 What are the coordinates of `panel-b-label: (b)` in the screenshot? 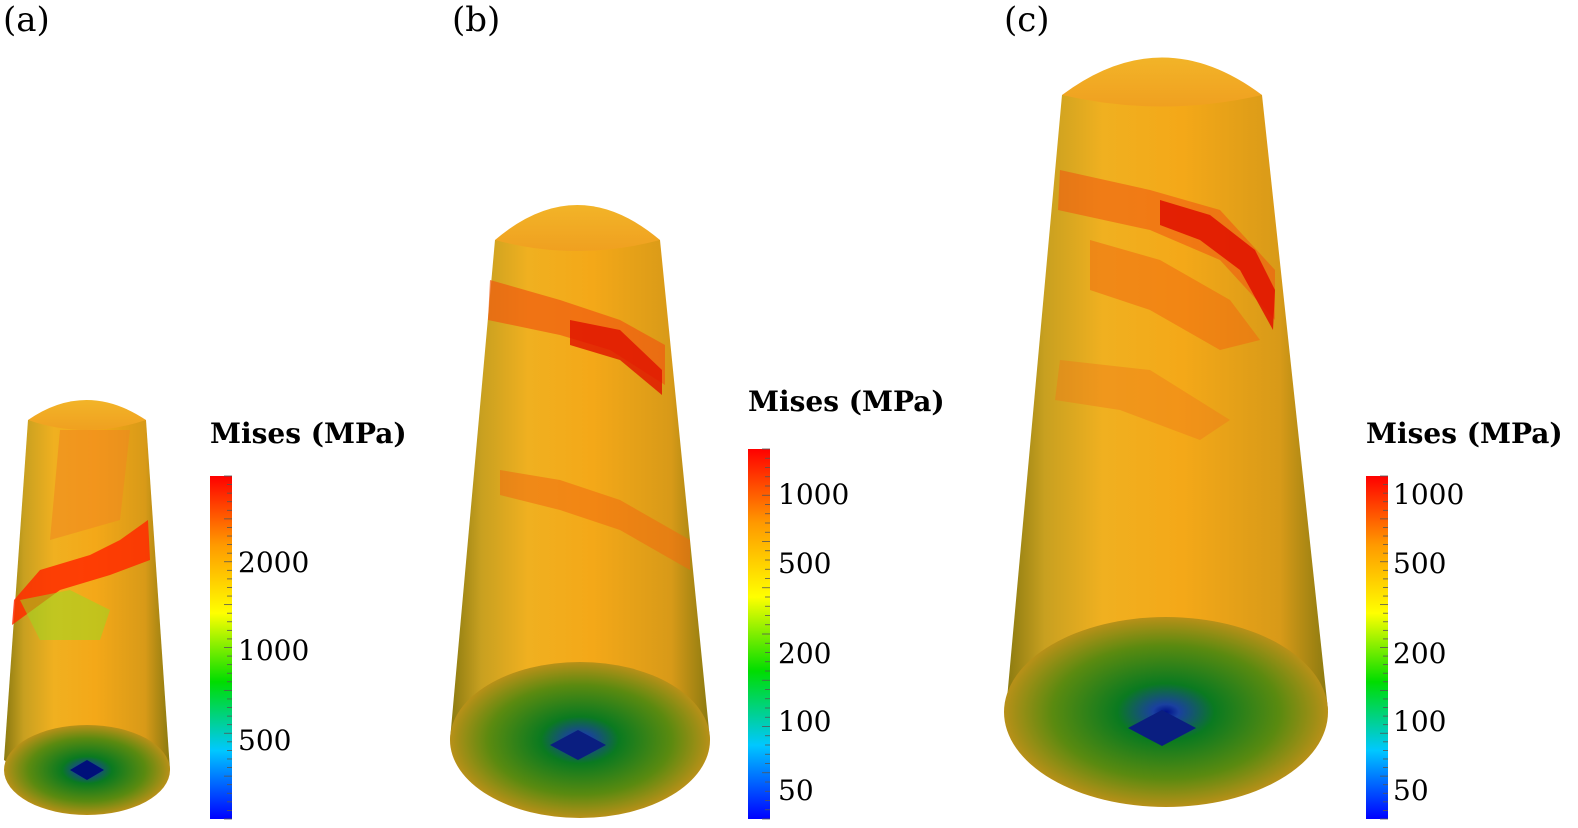 It's located at (476, 20).